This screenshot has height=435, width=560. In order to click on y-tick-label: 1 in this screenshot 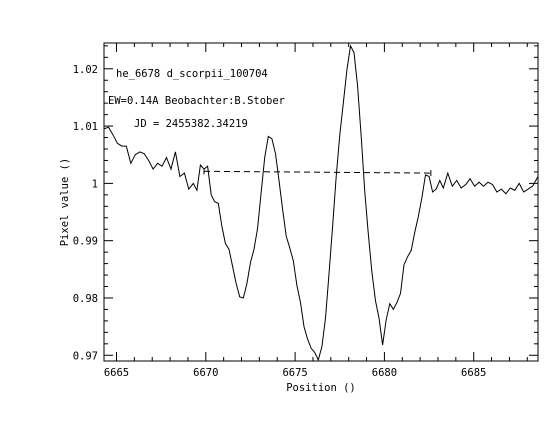, I will do `click(95, 184)`.